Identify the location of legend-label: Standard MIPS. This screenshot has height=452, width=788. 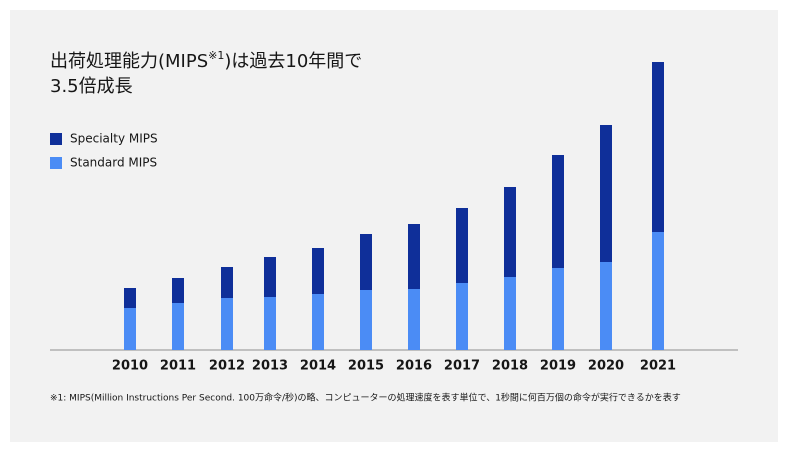
(113, 163).